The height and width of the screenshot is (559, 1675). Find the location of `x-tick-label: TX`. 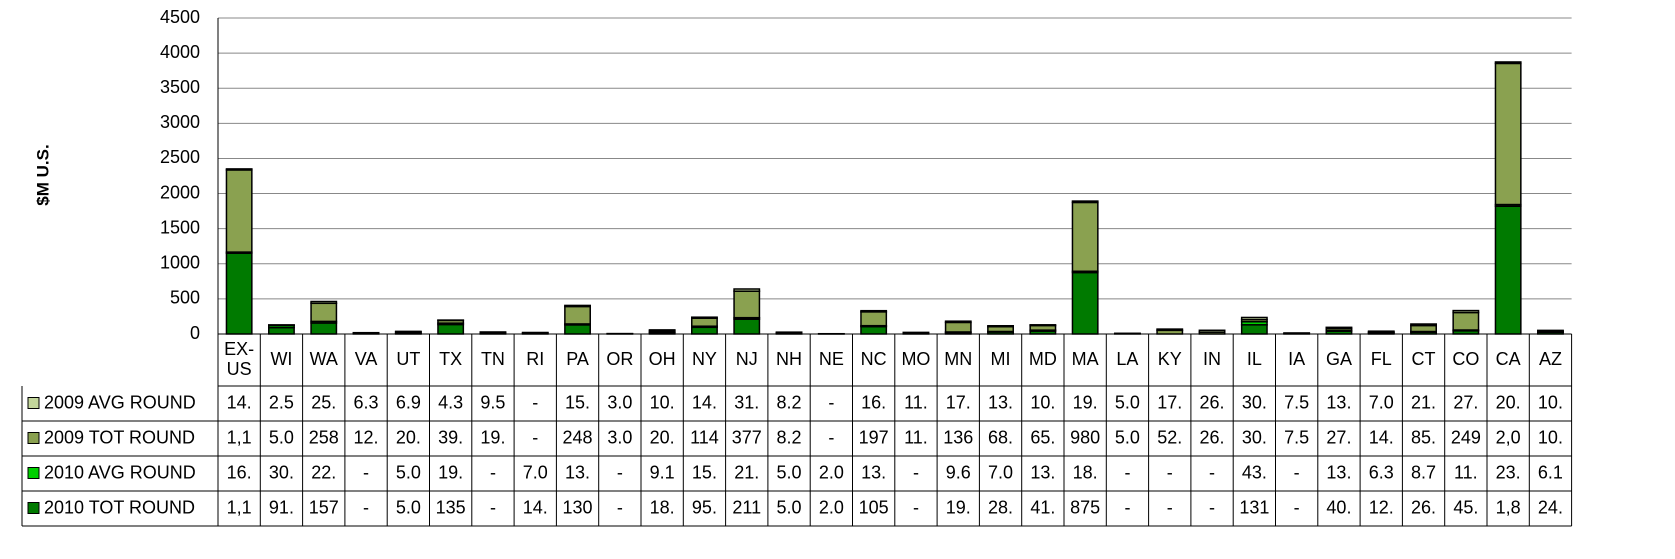

x-tick-label: TX is located at coordinates (450, 359).